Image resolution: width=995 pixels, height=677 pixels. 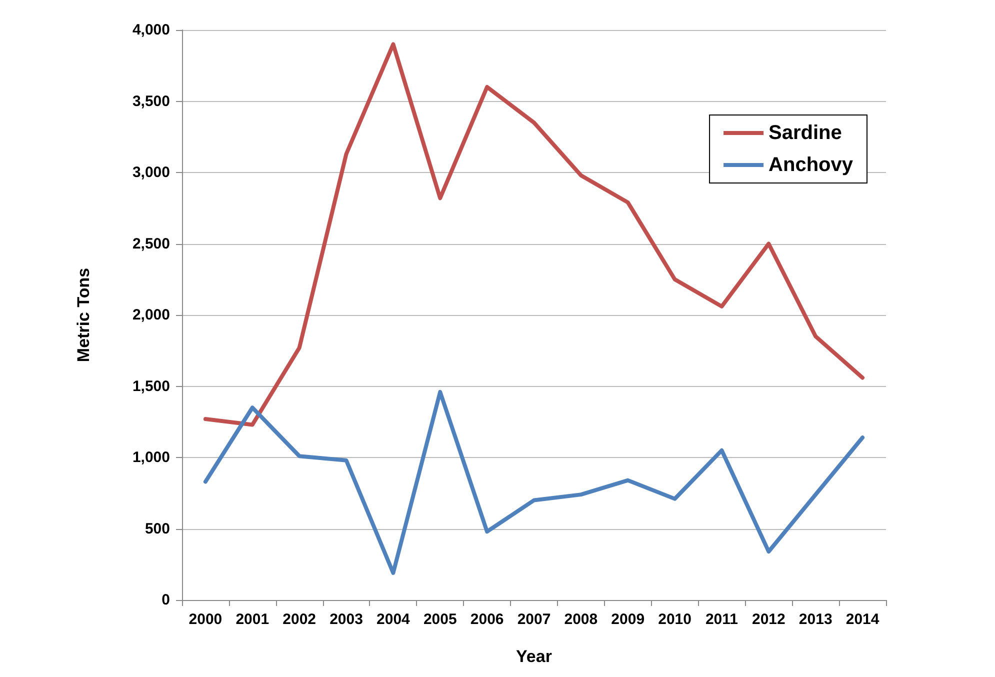 What do you see at coordinates (863, 619) in the screenshot?
I see `x-tick-label: 2014` at bounding box center [863, 619].